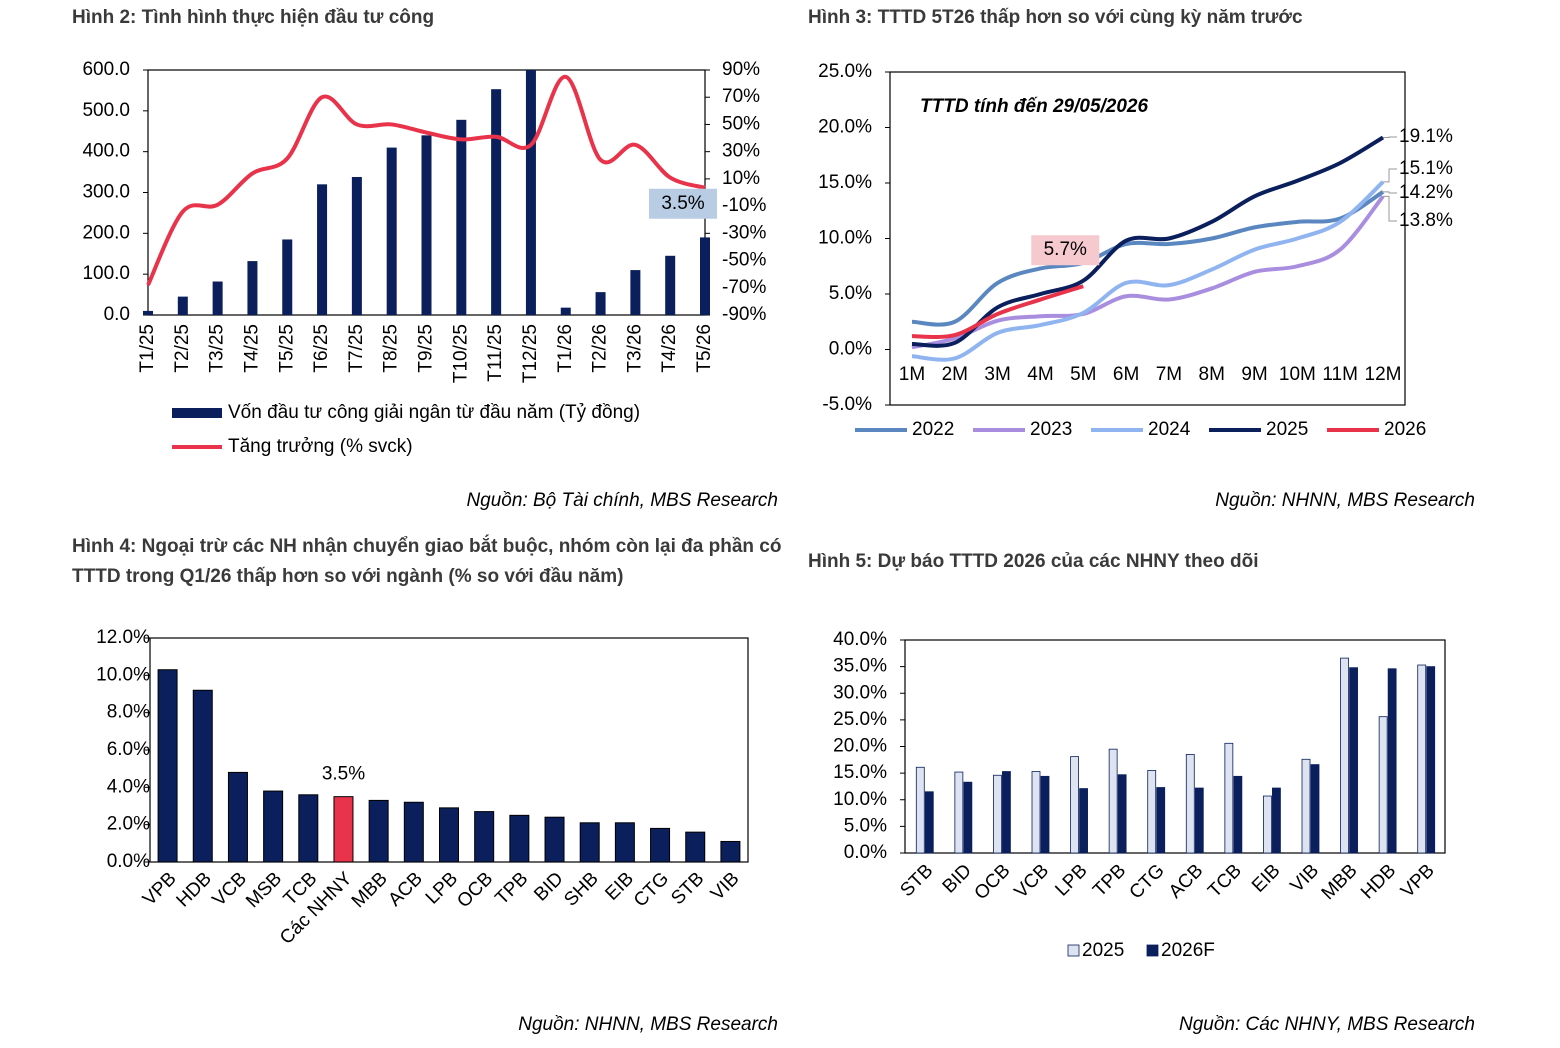  I want to click on y-tick-label: 0.0, so click(117, 314).